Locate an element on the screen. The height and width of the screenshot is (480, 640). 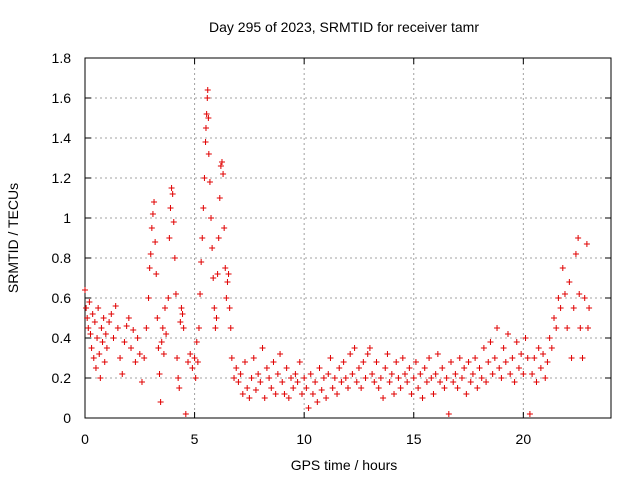
y-tick-label: 1.8 is located at coordinates (62, 58).